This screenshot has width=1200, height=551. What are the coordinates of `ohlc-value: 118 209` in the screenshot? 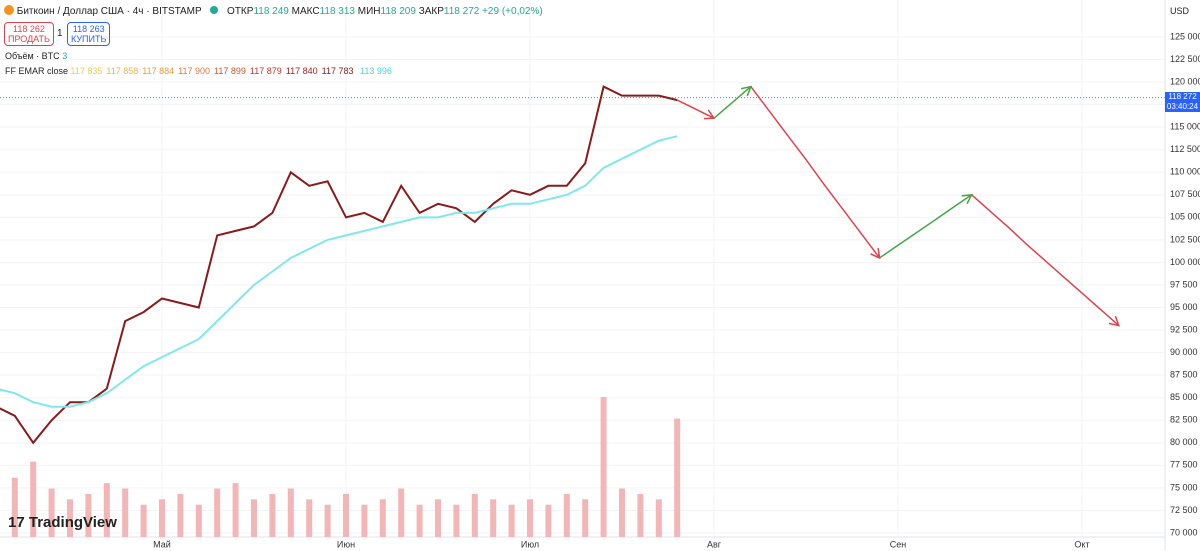 It's located at (398, 11).